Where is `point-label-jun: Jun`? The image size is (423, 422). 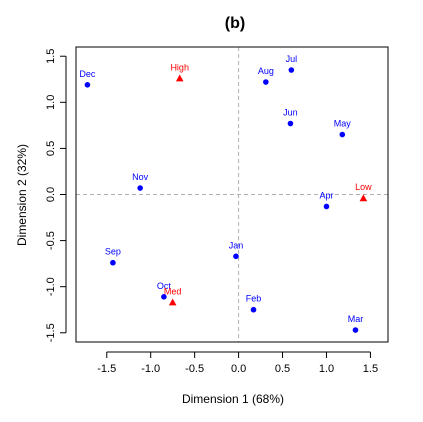
point-label-jun: Jun is located at coordinates (290, 113).